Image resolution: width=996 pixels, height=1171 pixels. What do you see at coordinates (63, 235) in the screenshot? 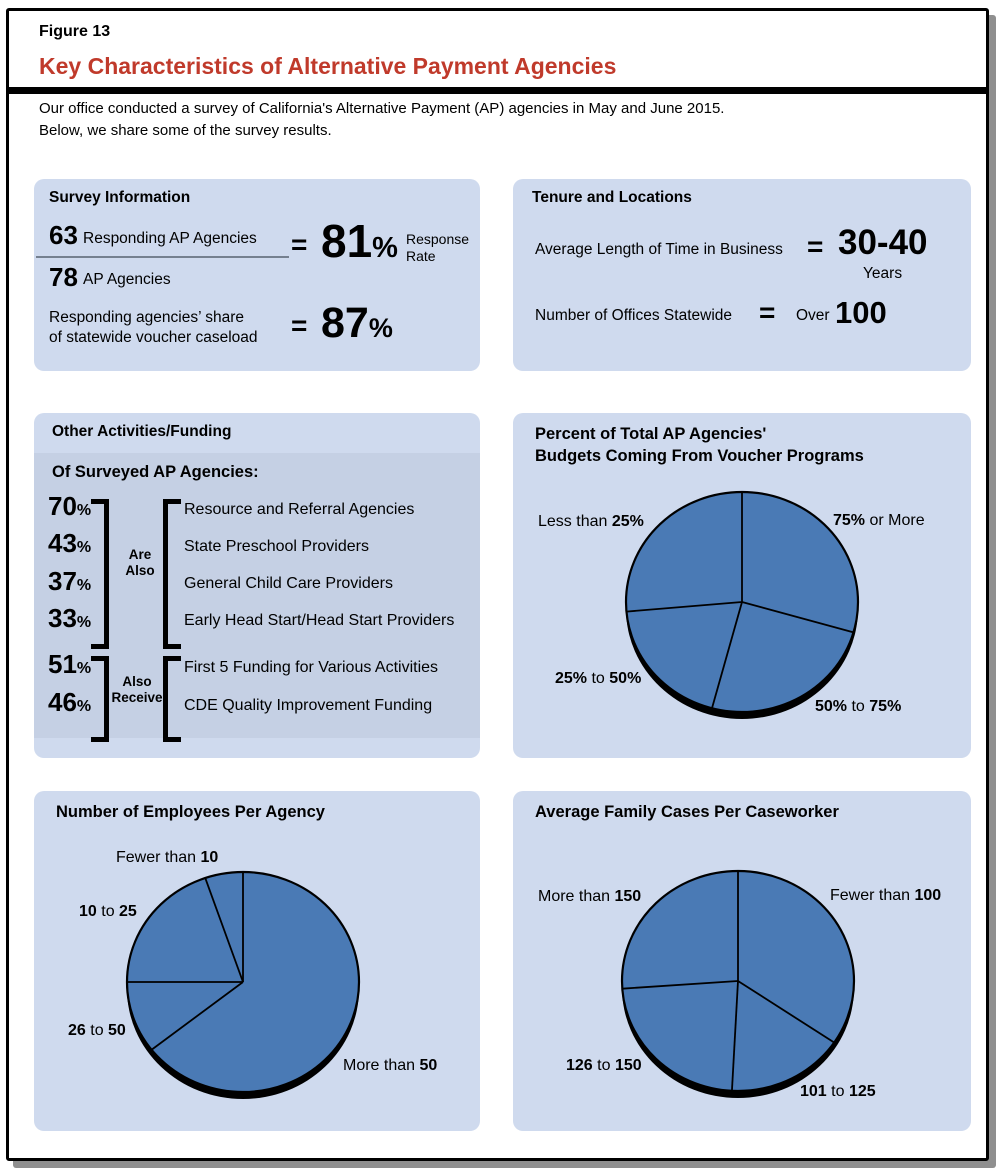
I see `responding-agencies-count: 63` at bounding box center [63, 235].